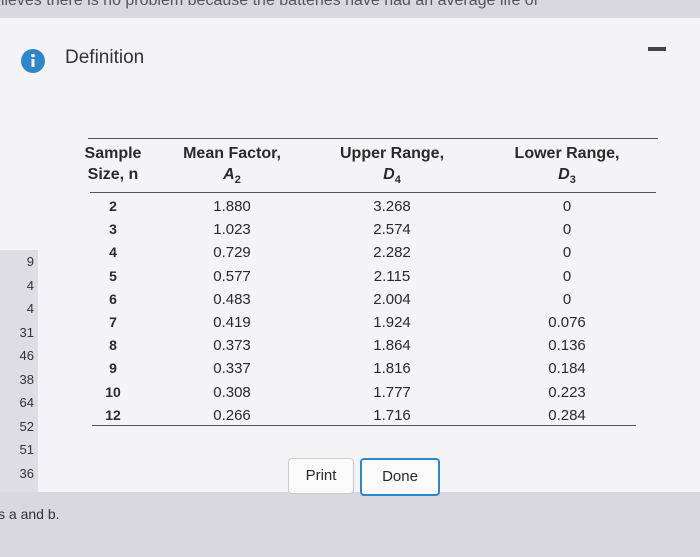 The height and width of the screenshot is (557, 700). I want to click on side-number: 9, so click(30, 261).